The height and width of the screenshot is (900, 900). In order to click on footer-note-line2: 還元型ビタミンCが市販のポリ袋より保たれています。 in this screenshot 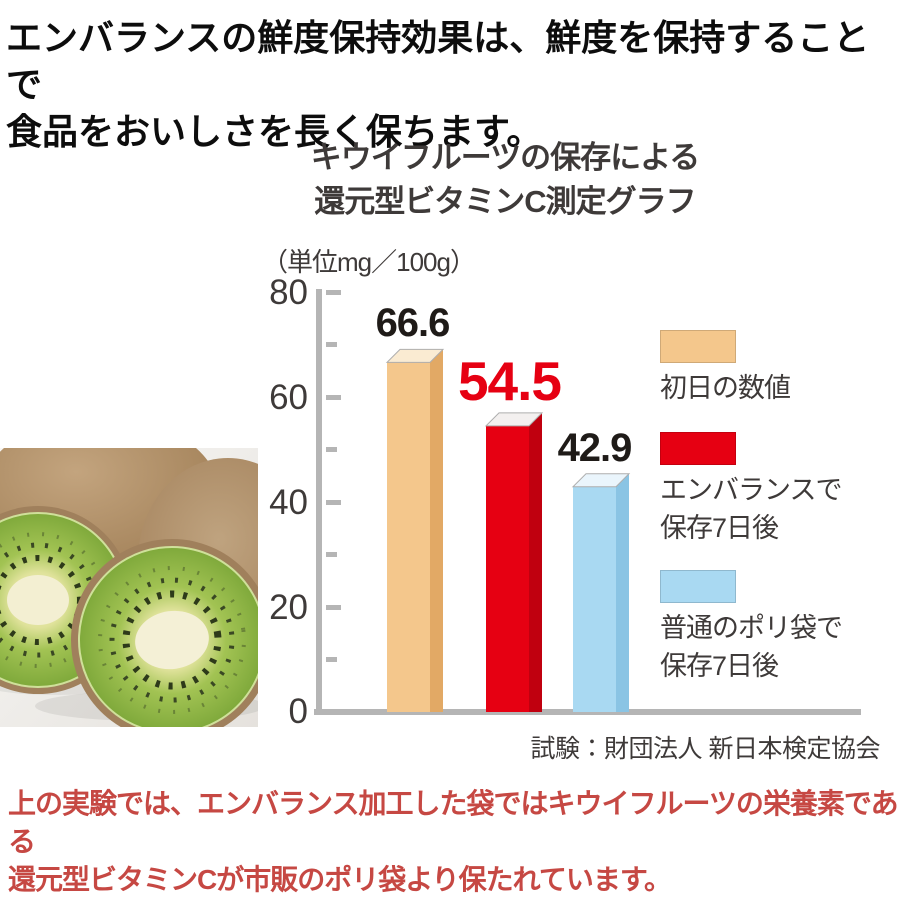, I will do `click(340, 879)`.